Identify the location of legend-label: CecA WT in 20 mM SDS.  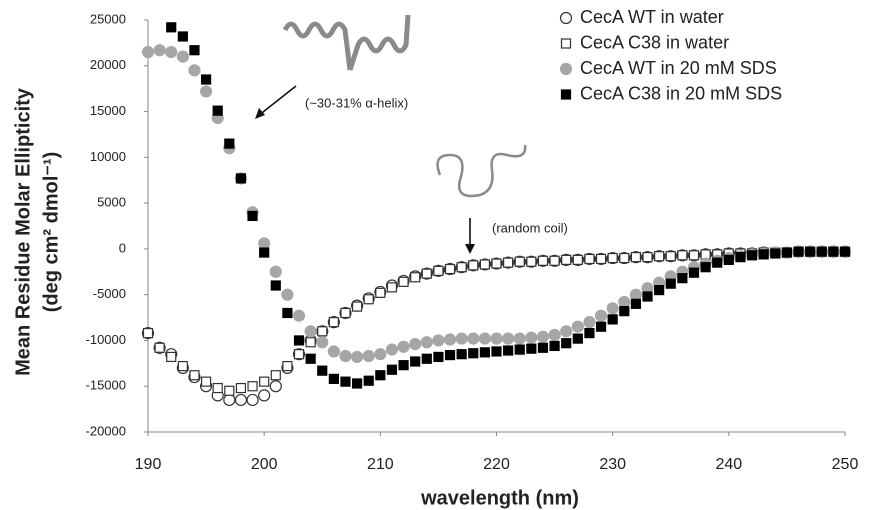
(678, 68).